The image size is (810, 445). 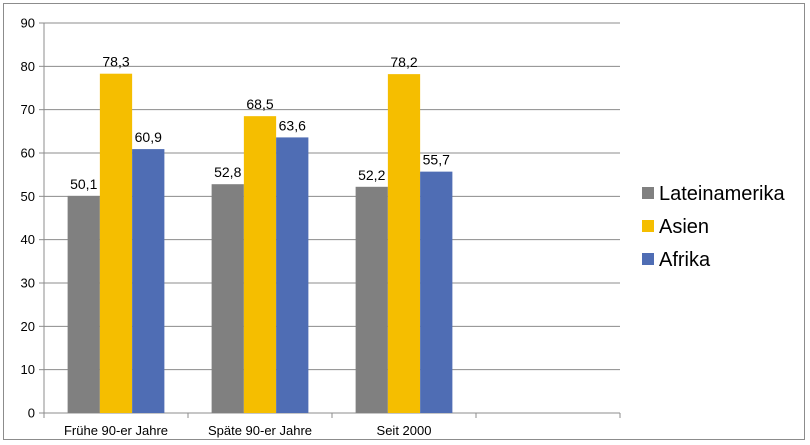 I want to click on legend-swatch-asien, so click(x=648, y=226).